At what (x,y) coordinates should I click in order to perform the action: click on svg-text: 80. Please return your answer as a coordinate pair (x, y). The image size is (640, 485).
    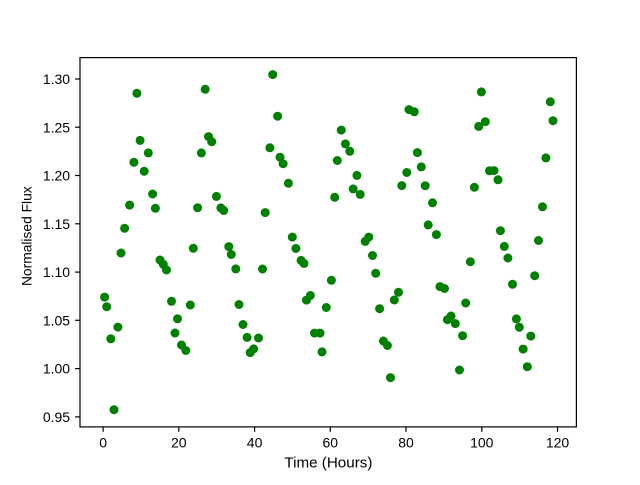
    Looking at the image, I should click on (406, 442).